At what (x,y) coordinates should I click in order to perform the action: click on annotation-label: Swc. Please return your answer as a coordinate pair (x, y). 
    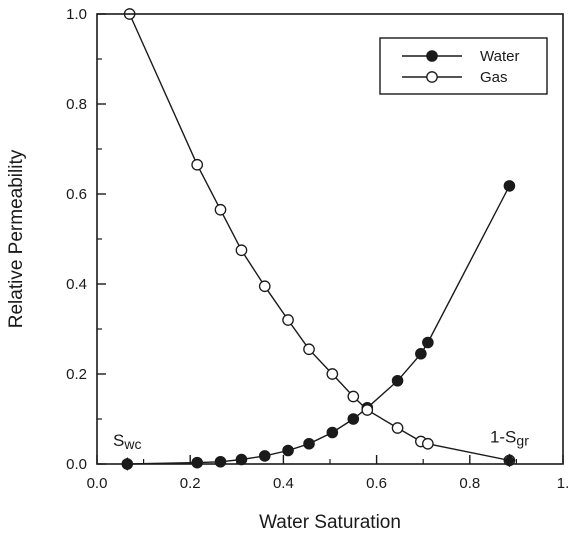
    Looking at the image, I should click on (127, 441).